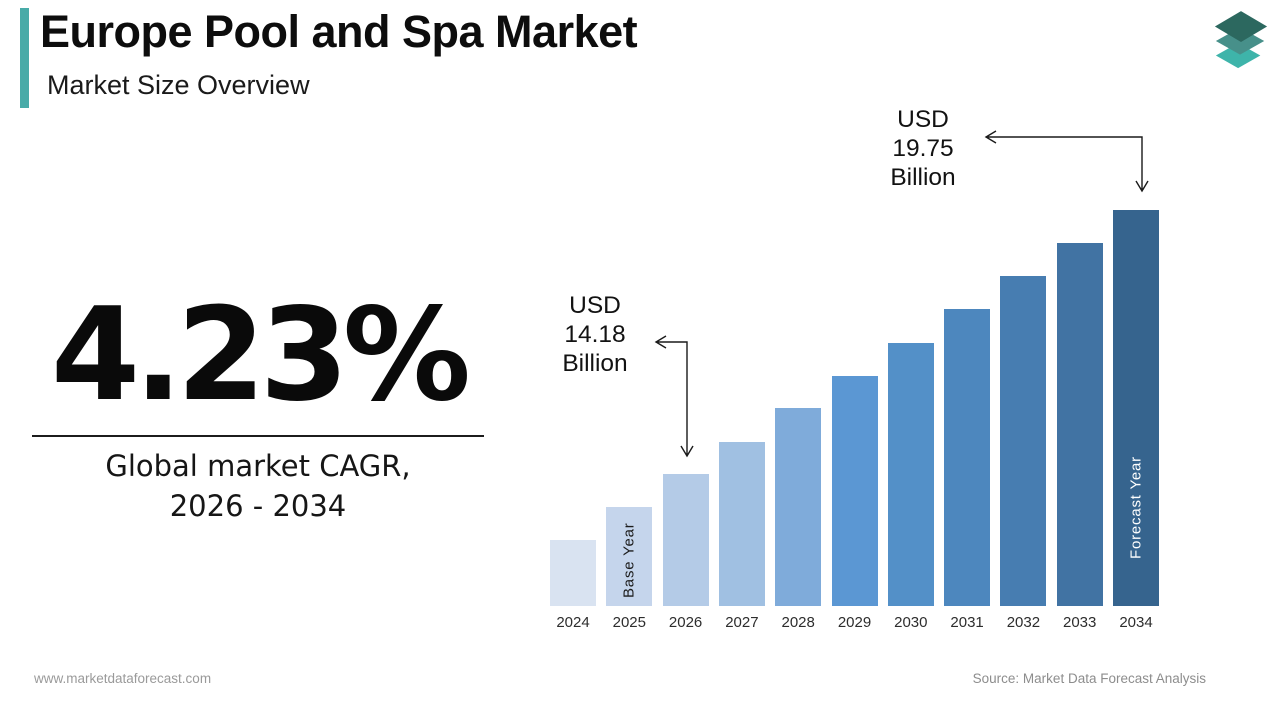 This screenshot has width=1280, height=720. I want to click on x-tick-2029: 2029, so click(854, 622).